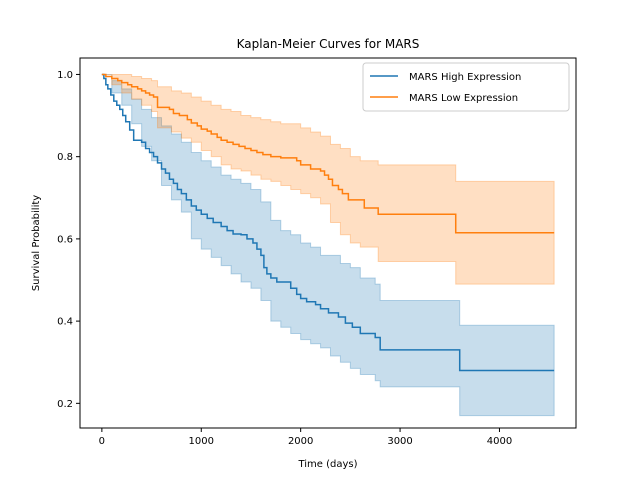 The height and width of the screenshot is (480, 640). Describe the element at coordinates (465, 77) in the screenshot. I see `legend-label-high: MARS High Expression` at that location.